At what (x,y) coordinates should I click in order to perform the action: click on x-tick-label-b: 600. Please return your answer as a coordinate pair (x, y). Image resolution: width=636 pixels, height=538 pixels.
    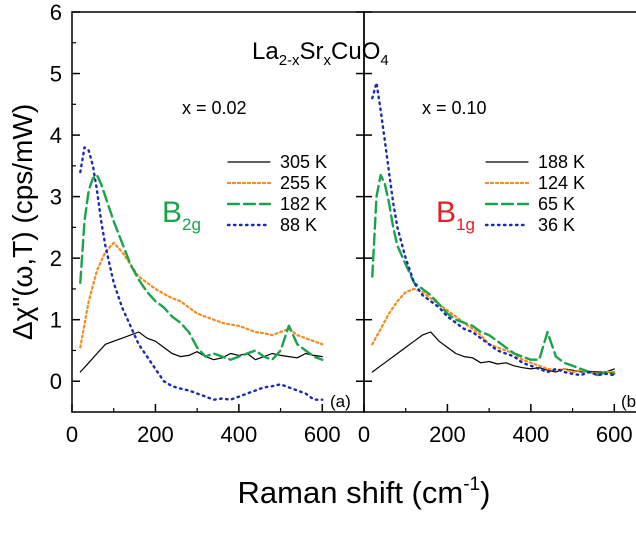
    Looking at the image, I should click on (614, 434).